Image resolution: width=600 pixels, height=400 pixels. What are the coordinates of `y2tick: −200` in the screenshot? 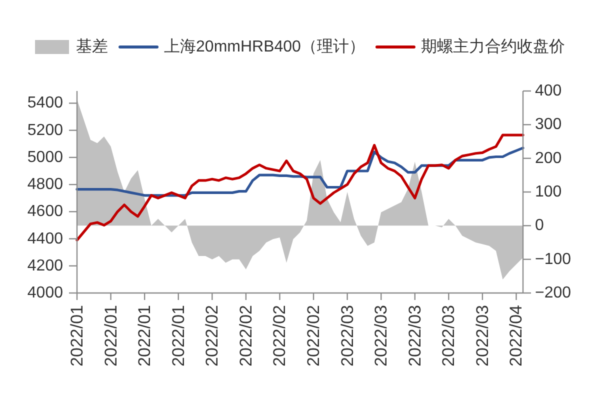 It's located at (553, 293).